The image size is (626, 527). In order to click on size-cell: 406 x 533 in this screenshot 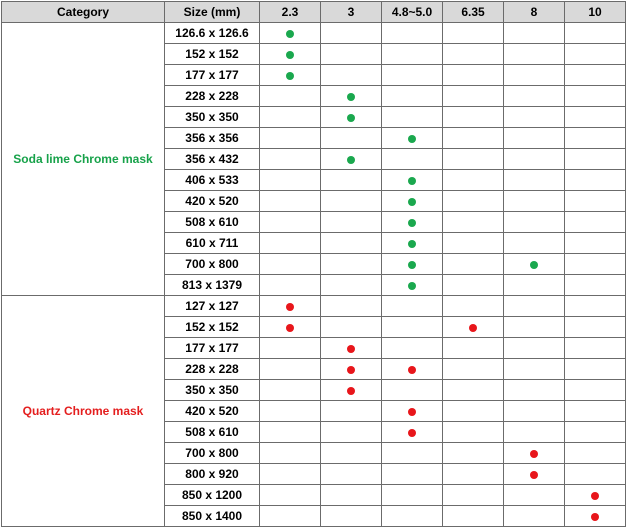, I will do `click(212, 180)`.